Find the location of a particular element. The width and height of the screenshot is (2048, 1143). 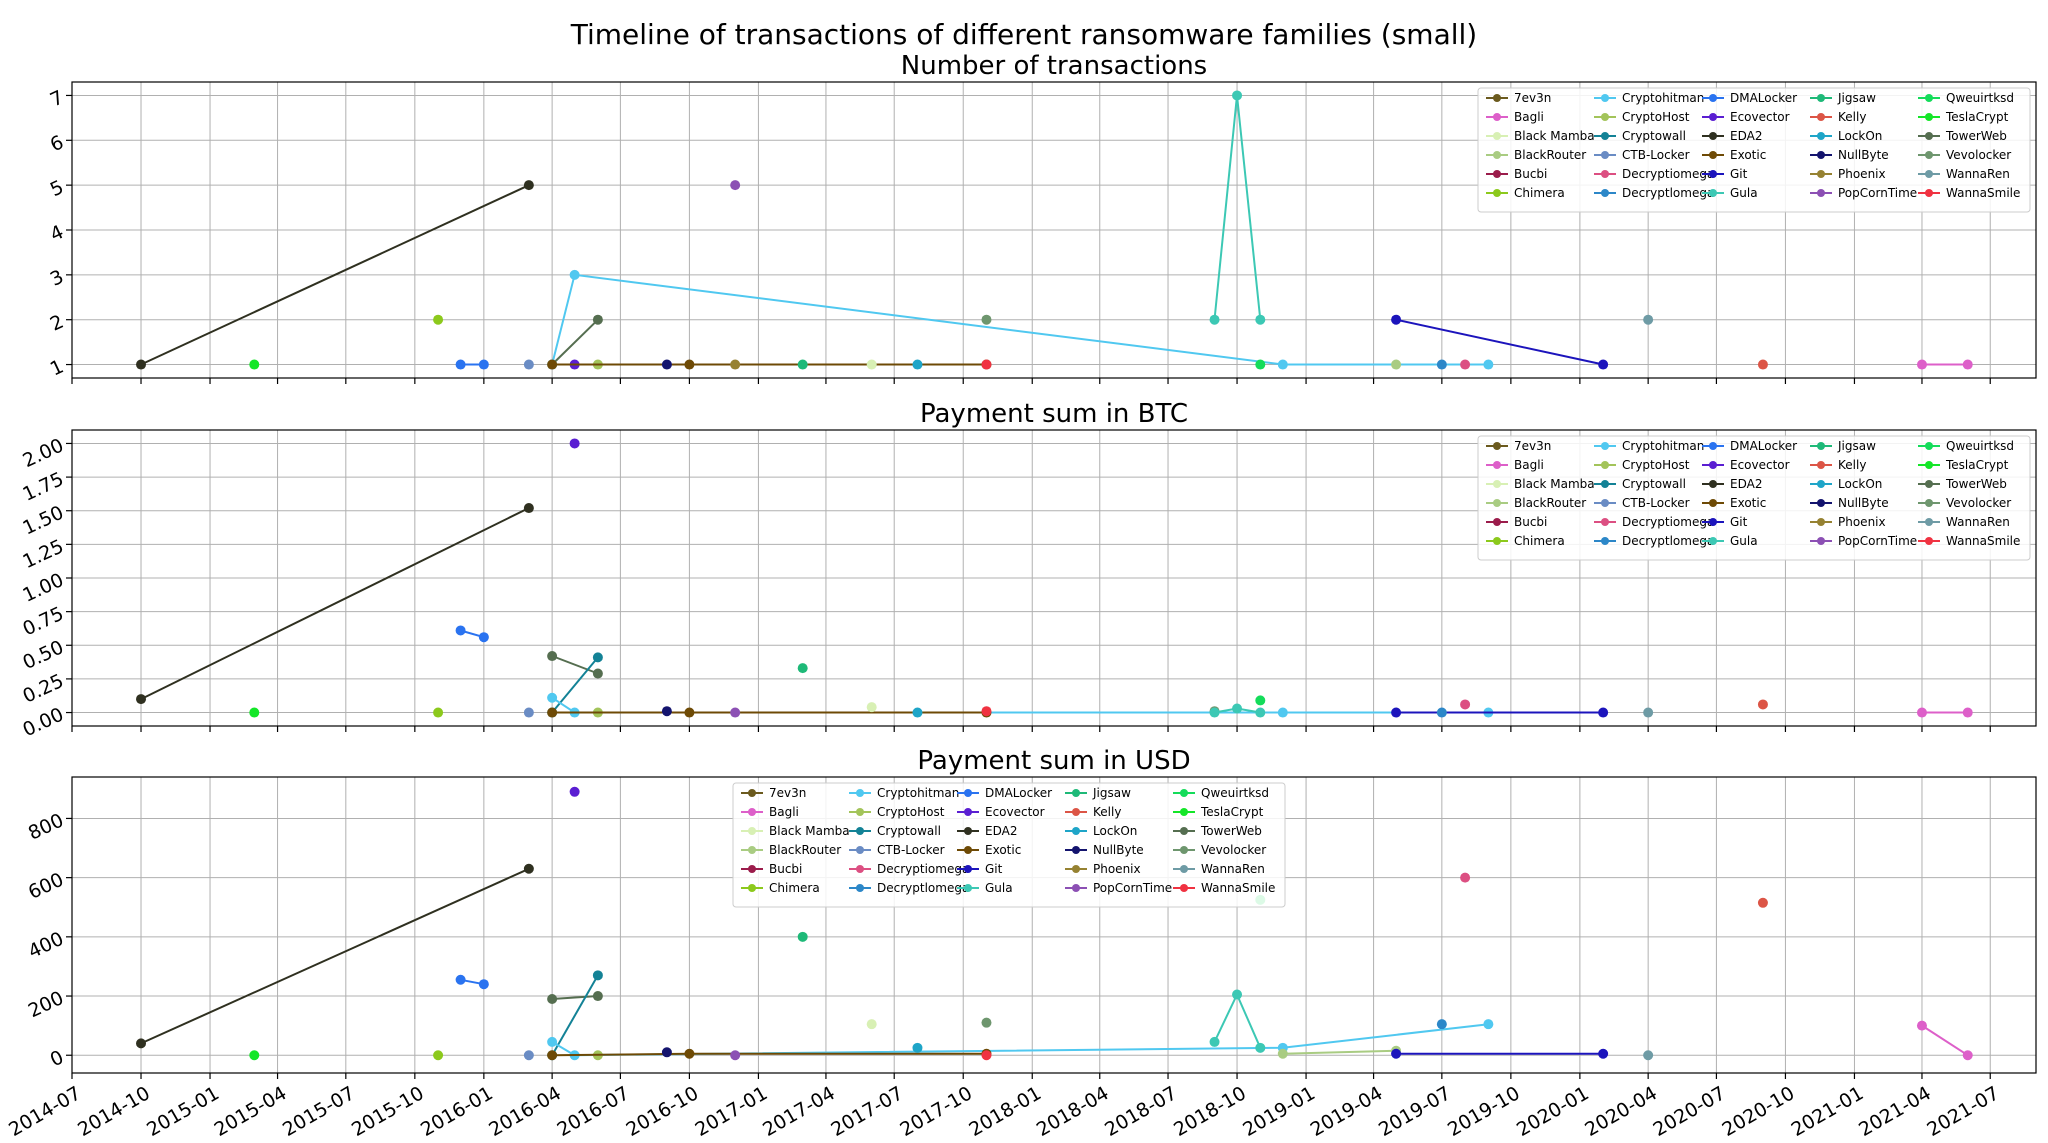

series-line is located at coordinates (1020, 319).